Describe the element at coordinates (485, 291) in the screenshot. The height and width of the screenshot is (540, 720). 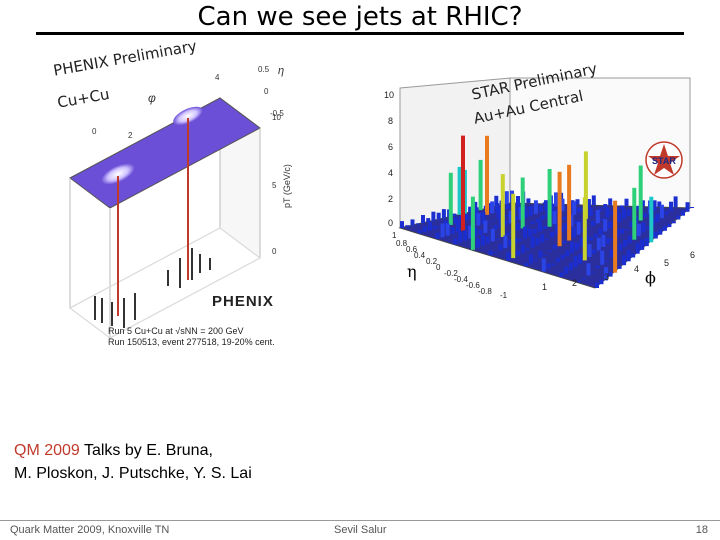
I see `star-tick-eta-10: -0.8` at that location.